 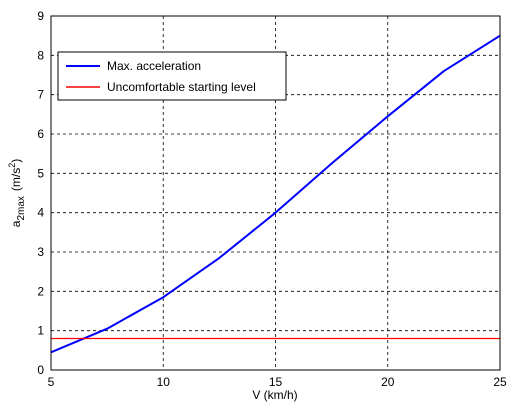 What do you see at coordinates (164, 382) in the screenshot?
I see `x-tick-label: 10` at bounding box center [164, 382].